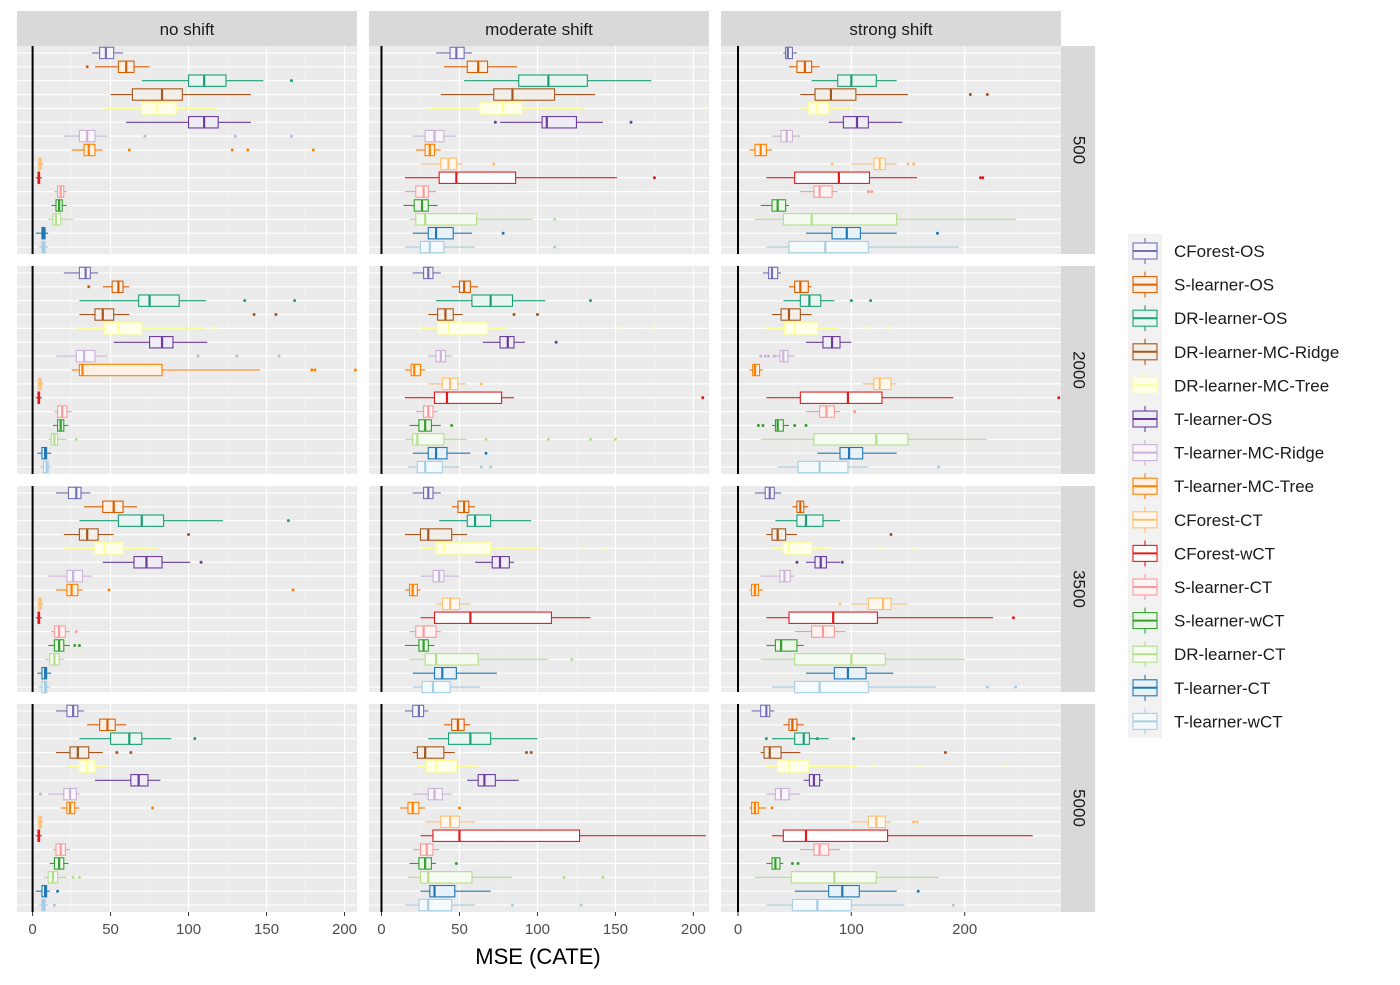 The image size is (1400, 985). Describe the element at coordinates (1200, 419) in the screenshot. I see `legend-item: T-learner-OS` at that location.